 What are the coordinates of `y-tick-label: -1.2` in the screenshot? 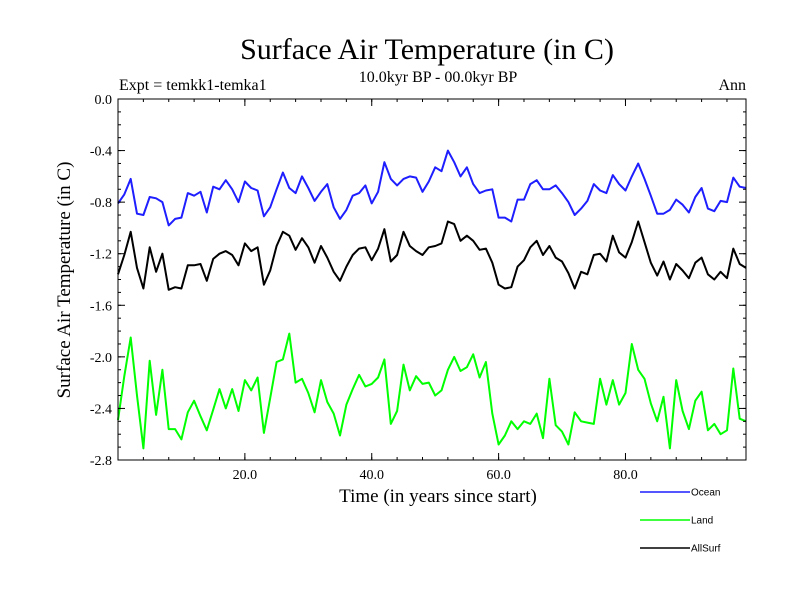 It's located at (101, 255).